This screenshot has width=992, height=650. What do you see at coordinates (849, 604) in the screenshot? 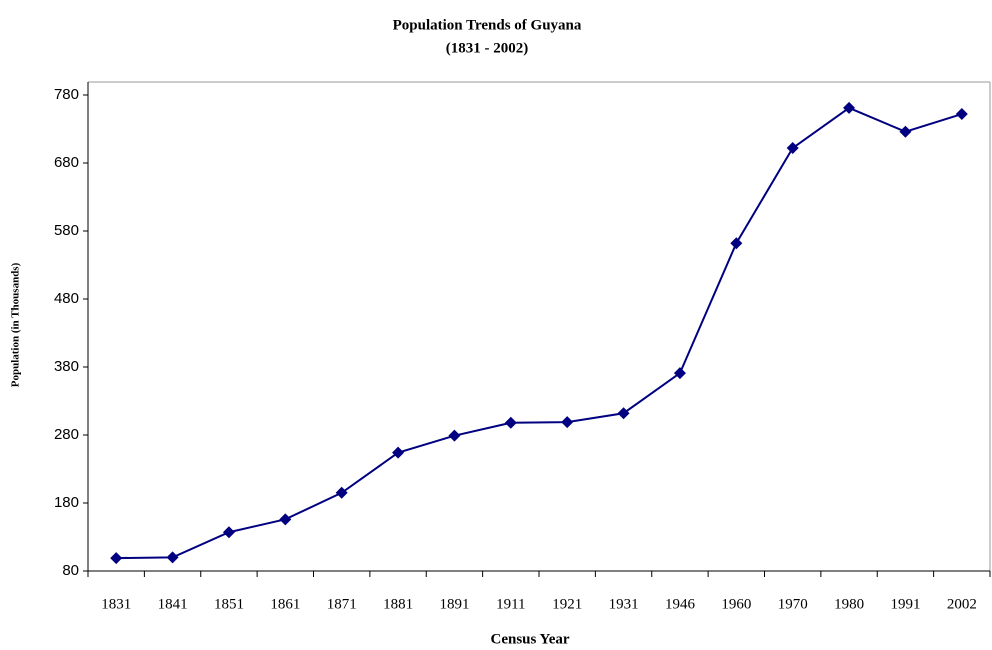
I see `x-tick-label: 1980` at bounding box center [849, 604].